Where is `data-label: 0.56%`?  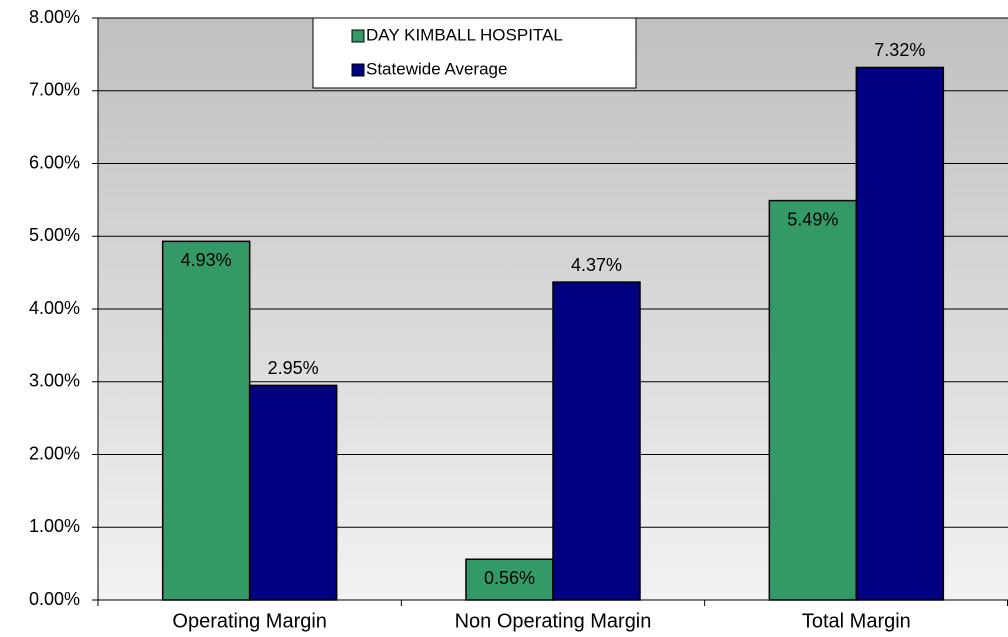
data-label: 0.56% is located at coordinates (509, 578).